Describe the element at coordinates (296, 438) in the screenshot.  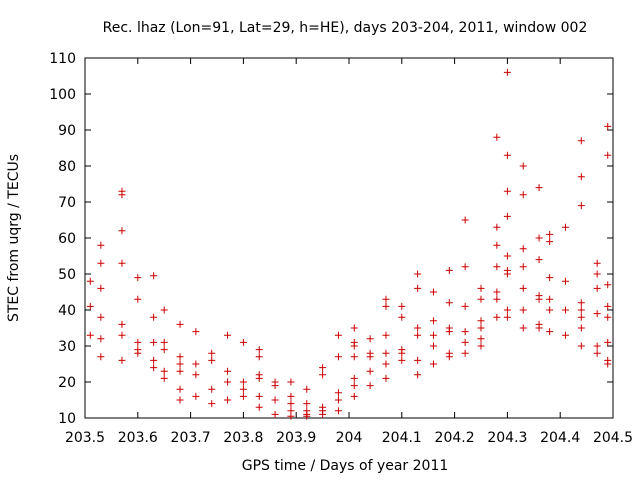
I see `x-tick-label: 203.9` at that location.